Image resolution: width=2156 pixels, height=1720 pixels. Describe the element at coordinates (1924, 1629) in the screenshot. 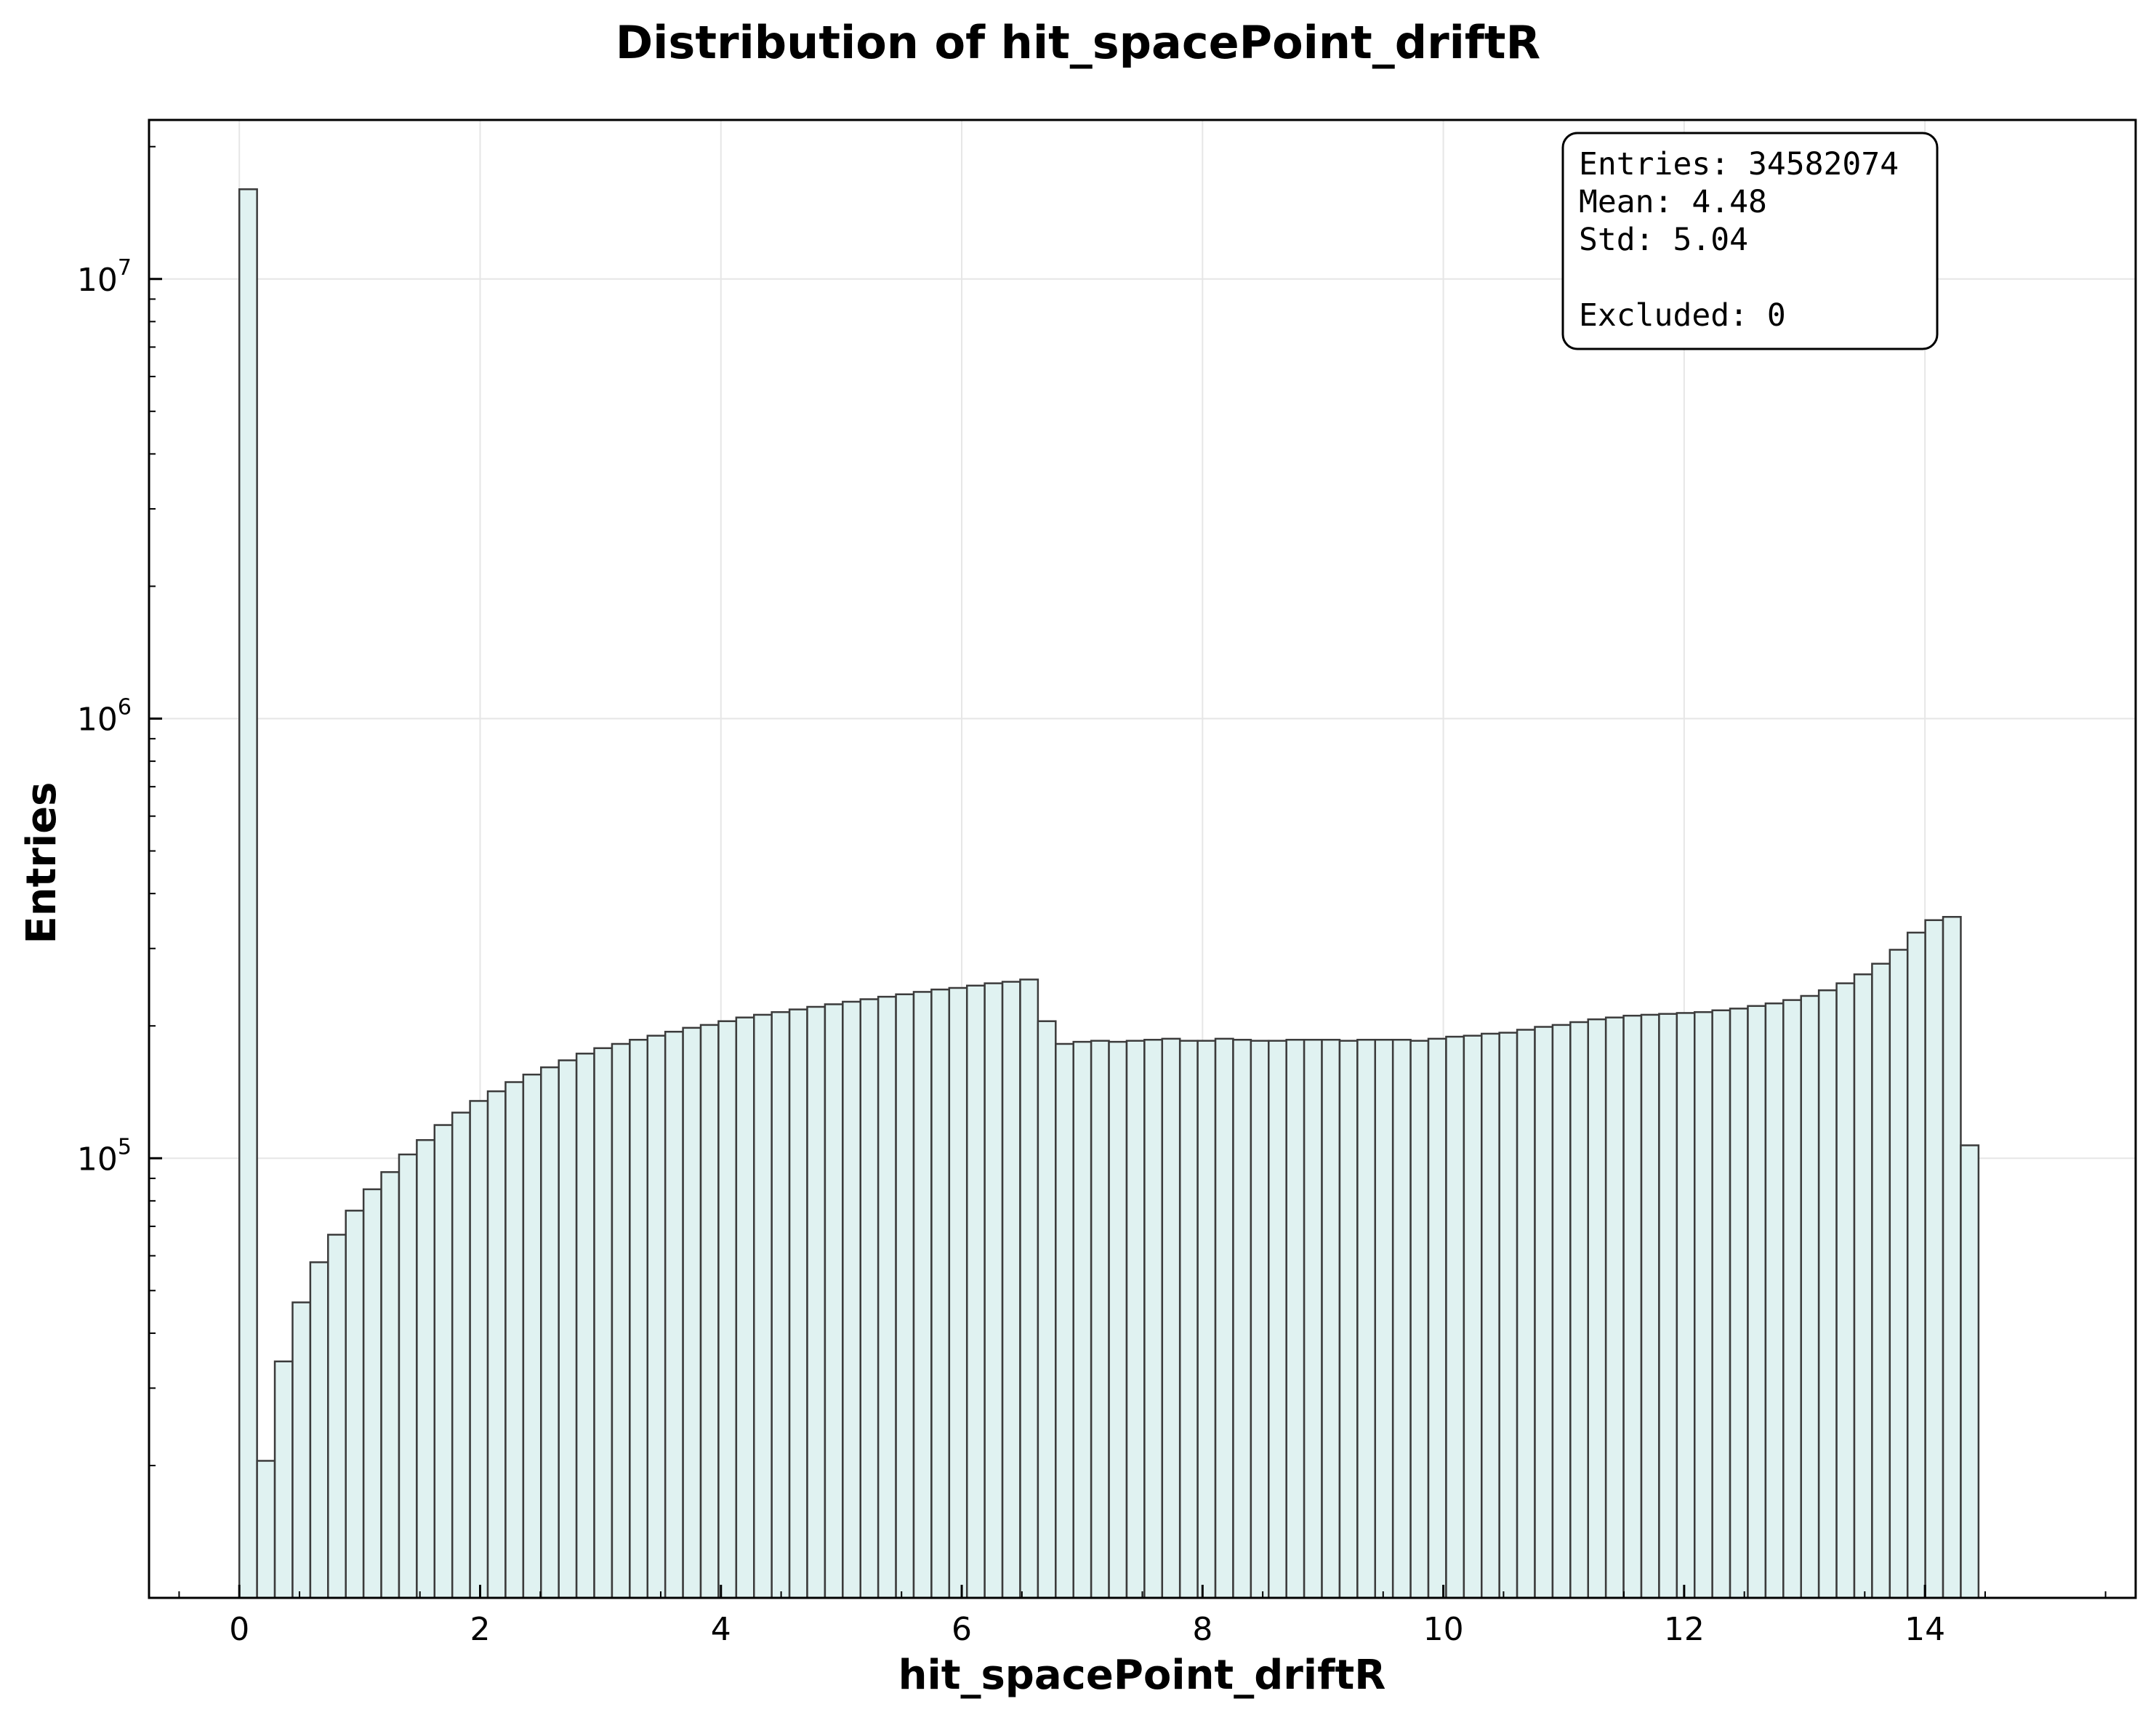

I see `x-tick-label: 14` at that location.